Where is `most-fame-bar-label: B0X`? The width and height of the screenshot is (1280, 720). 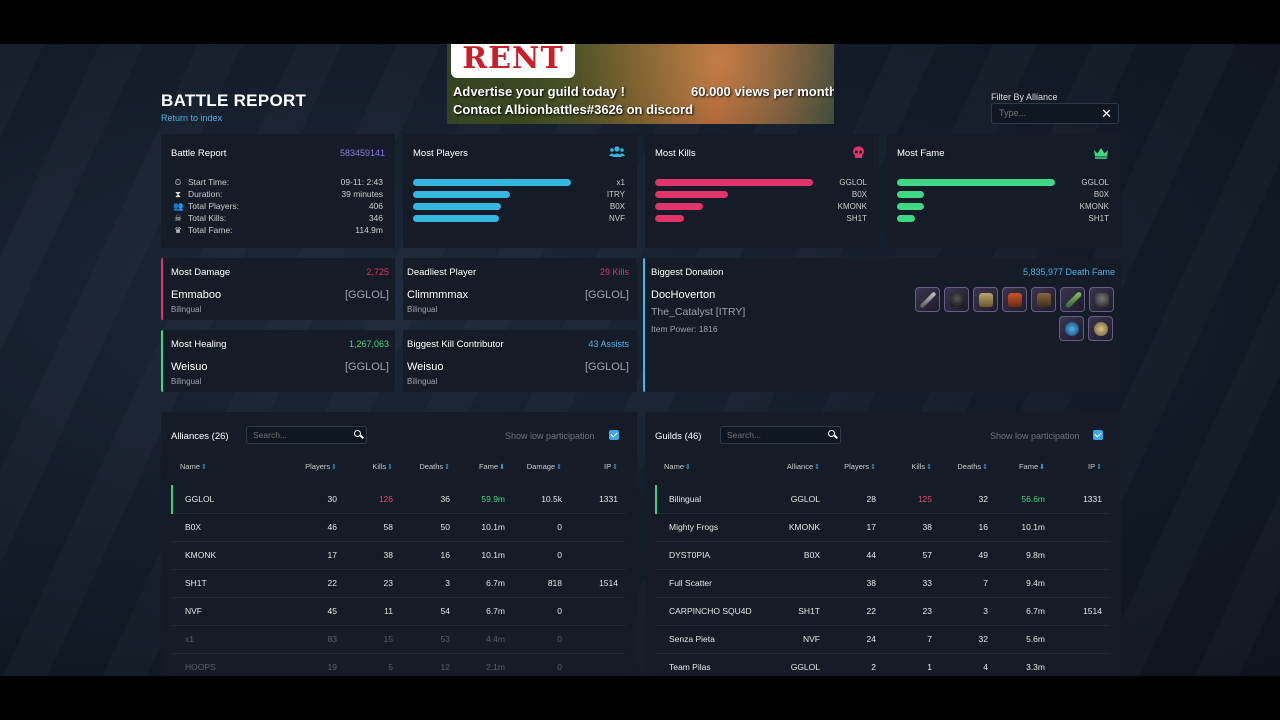
most-fame-bar-label: B0X is located at coordinates (1101, 194).